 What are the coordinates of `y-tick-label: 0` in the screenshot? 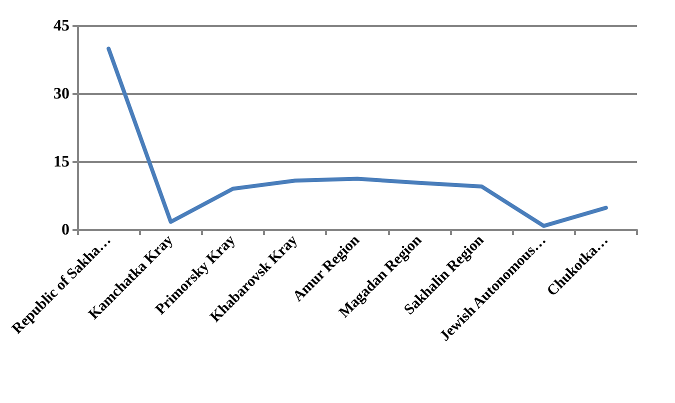 It's located at (66, 230).